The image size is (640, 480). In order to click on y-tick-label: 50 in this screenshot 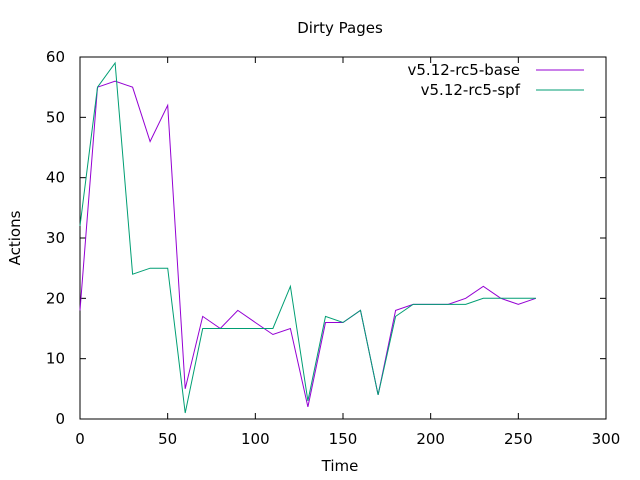, I will do `click(55, 117)`.